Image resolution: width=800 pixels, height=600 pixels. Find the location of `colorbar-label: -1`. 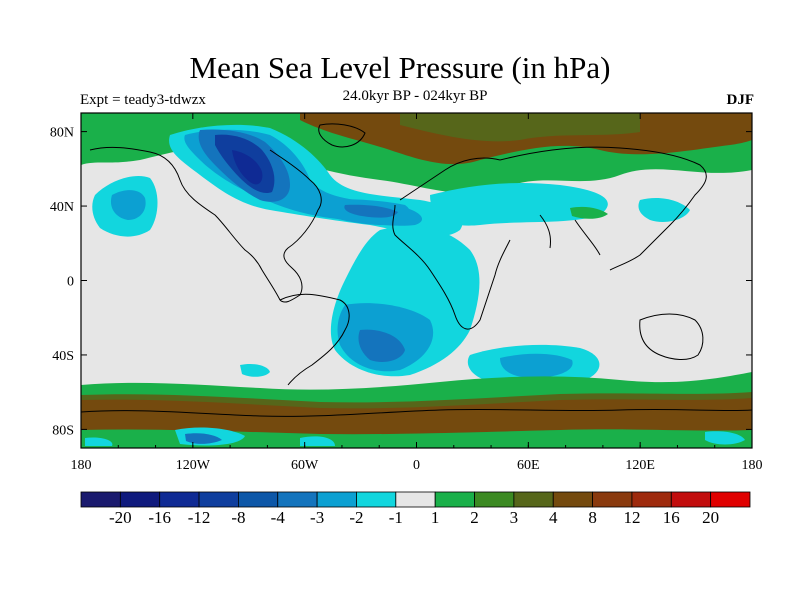

colorbar-label: -1 is located at coordinates (396, 517).